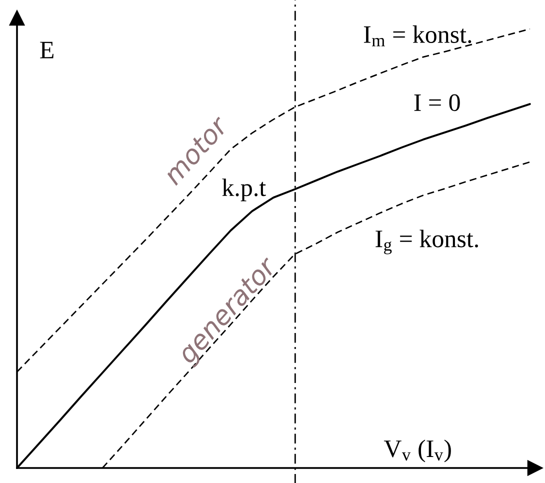 The width and height of the screenshot is (545, 483). Describe the element at coordinates (244, 190) in the screenshot. I see `annotation: k.p.t` at that location.